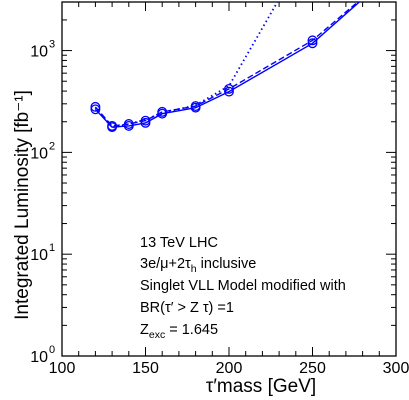 This screenshot has width=409, height=400. Describe the element at coordinates (22, 205) in the screenshot. I see `y-axis-title: Integrated Luminosity [fb⁻¹]` at that location.